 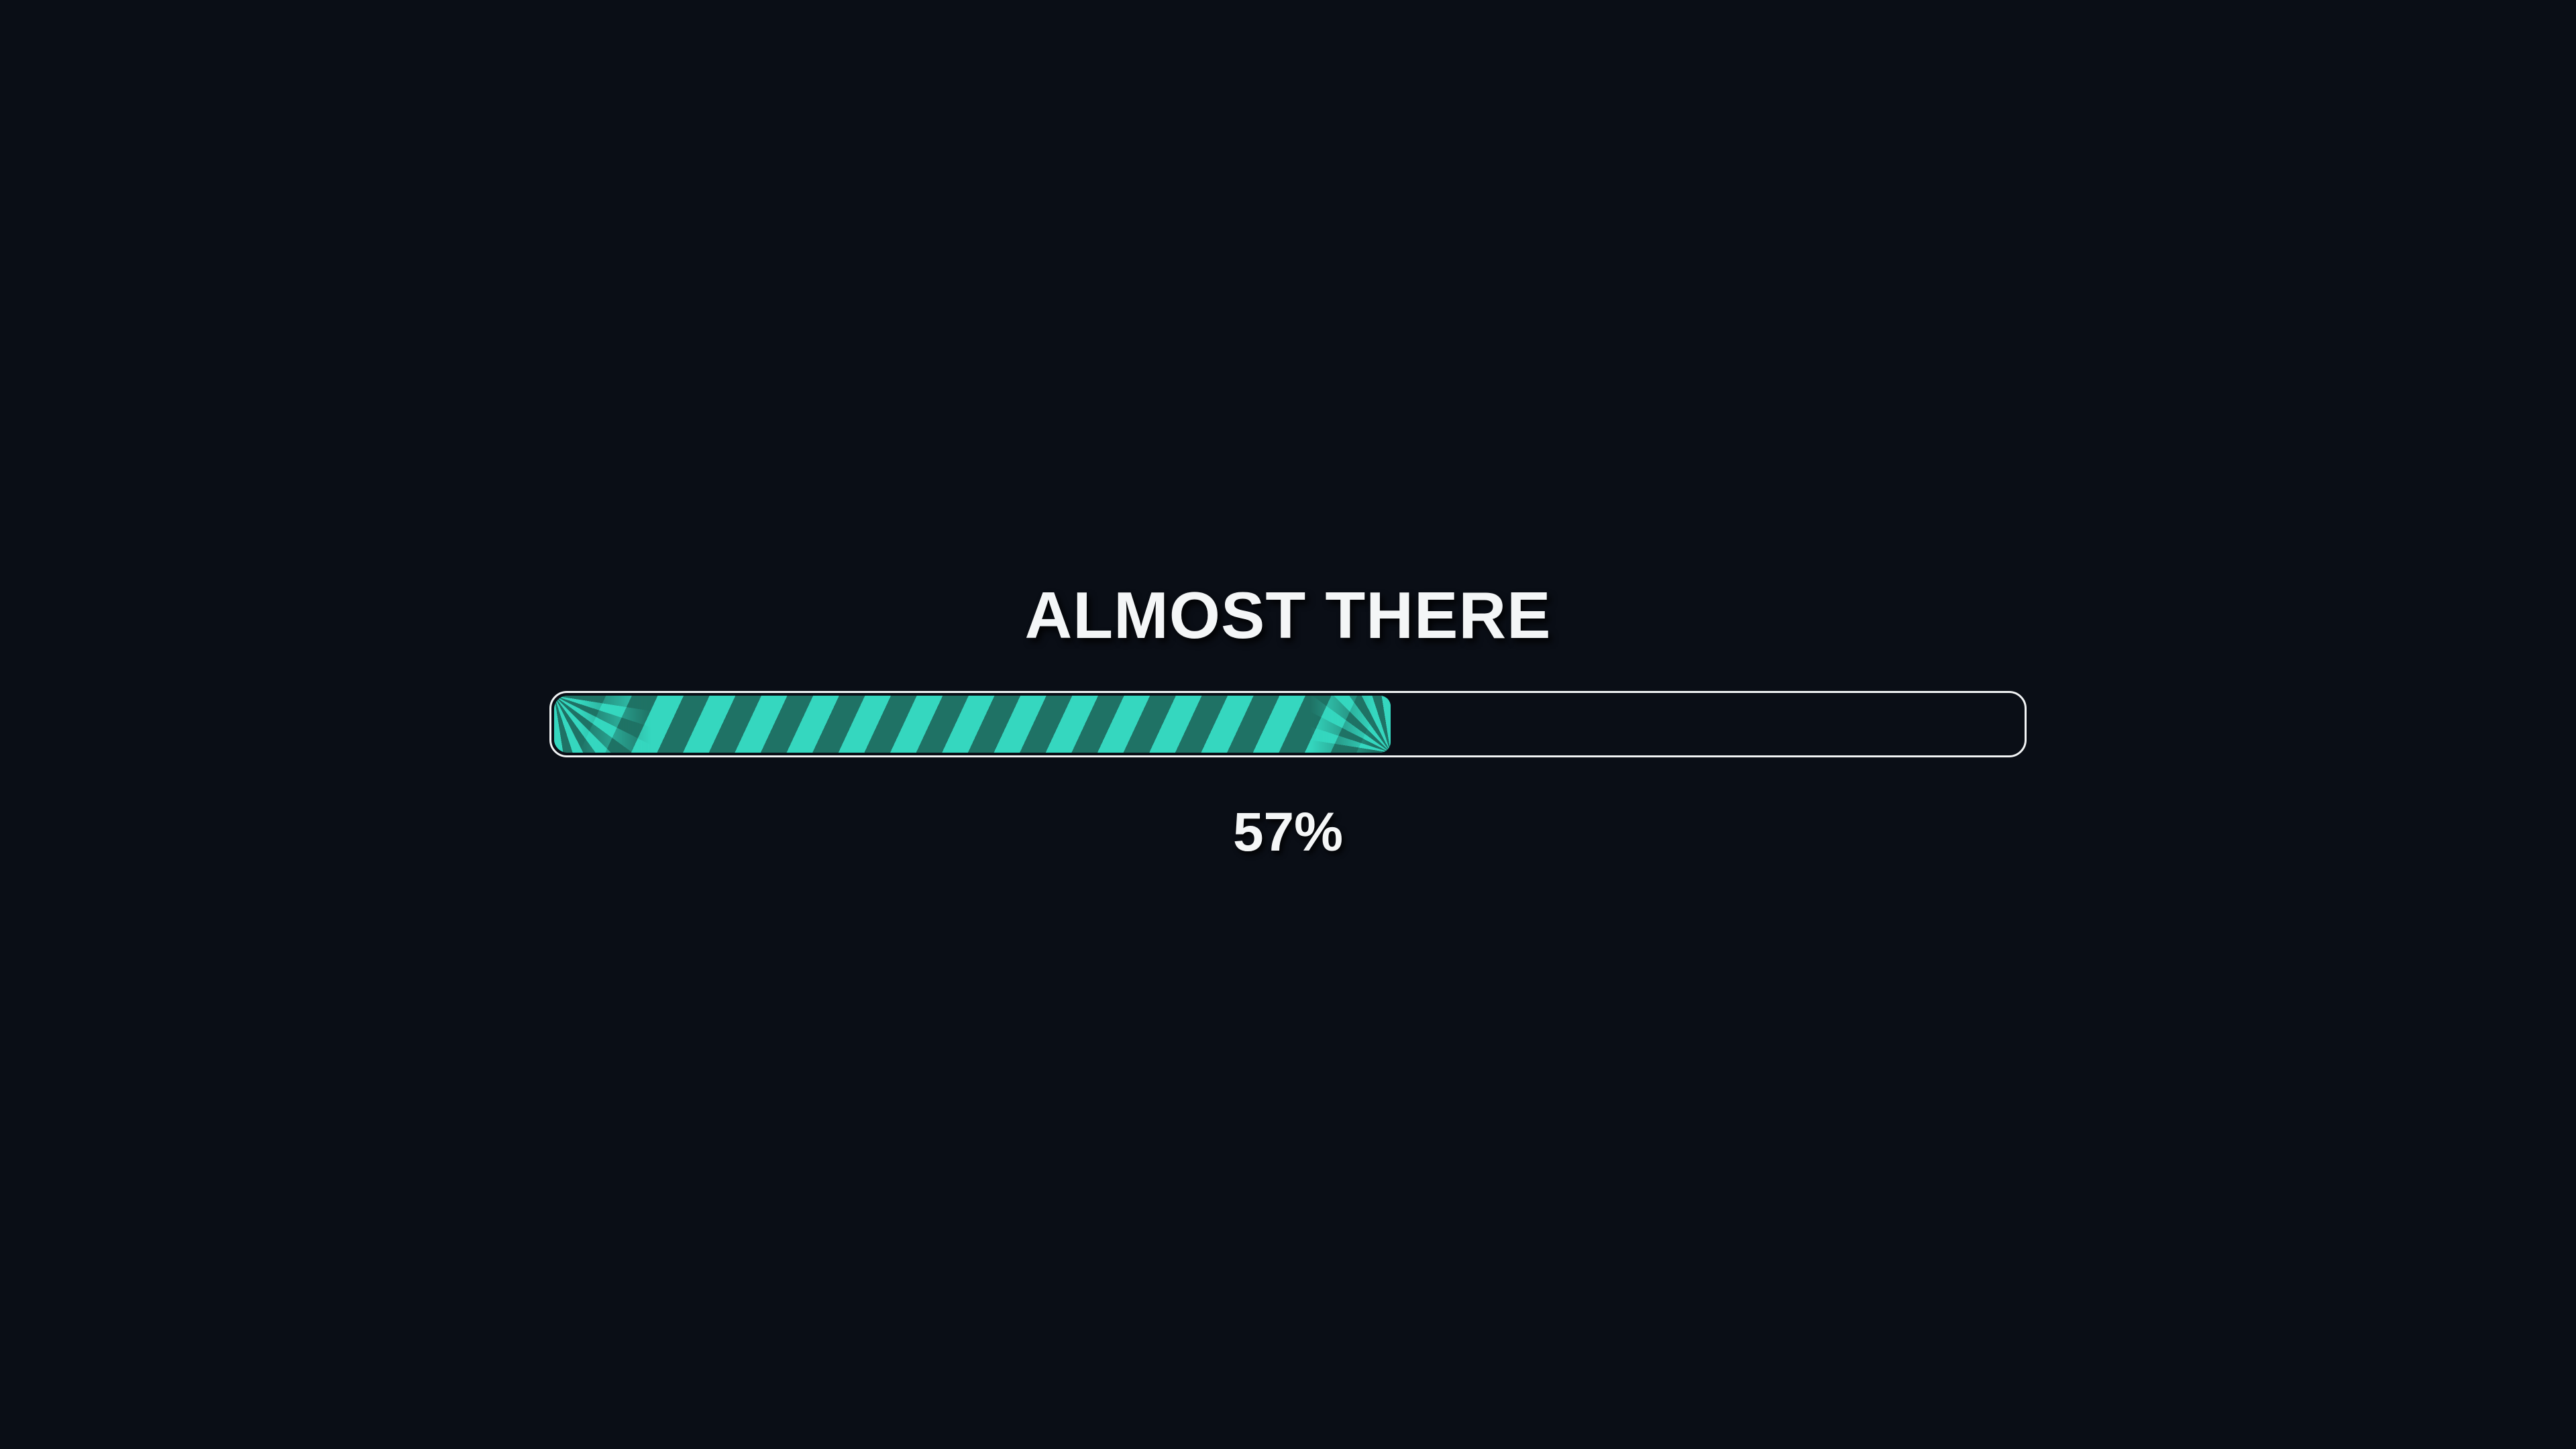 What do you see at coordinates (1288, 832) in the screenshot?
I see `progress-percentage: 57%` at bounding box center [1288, 832].